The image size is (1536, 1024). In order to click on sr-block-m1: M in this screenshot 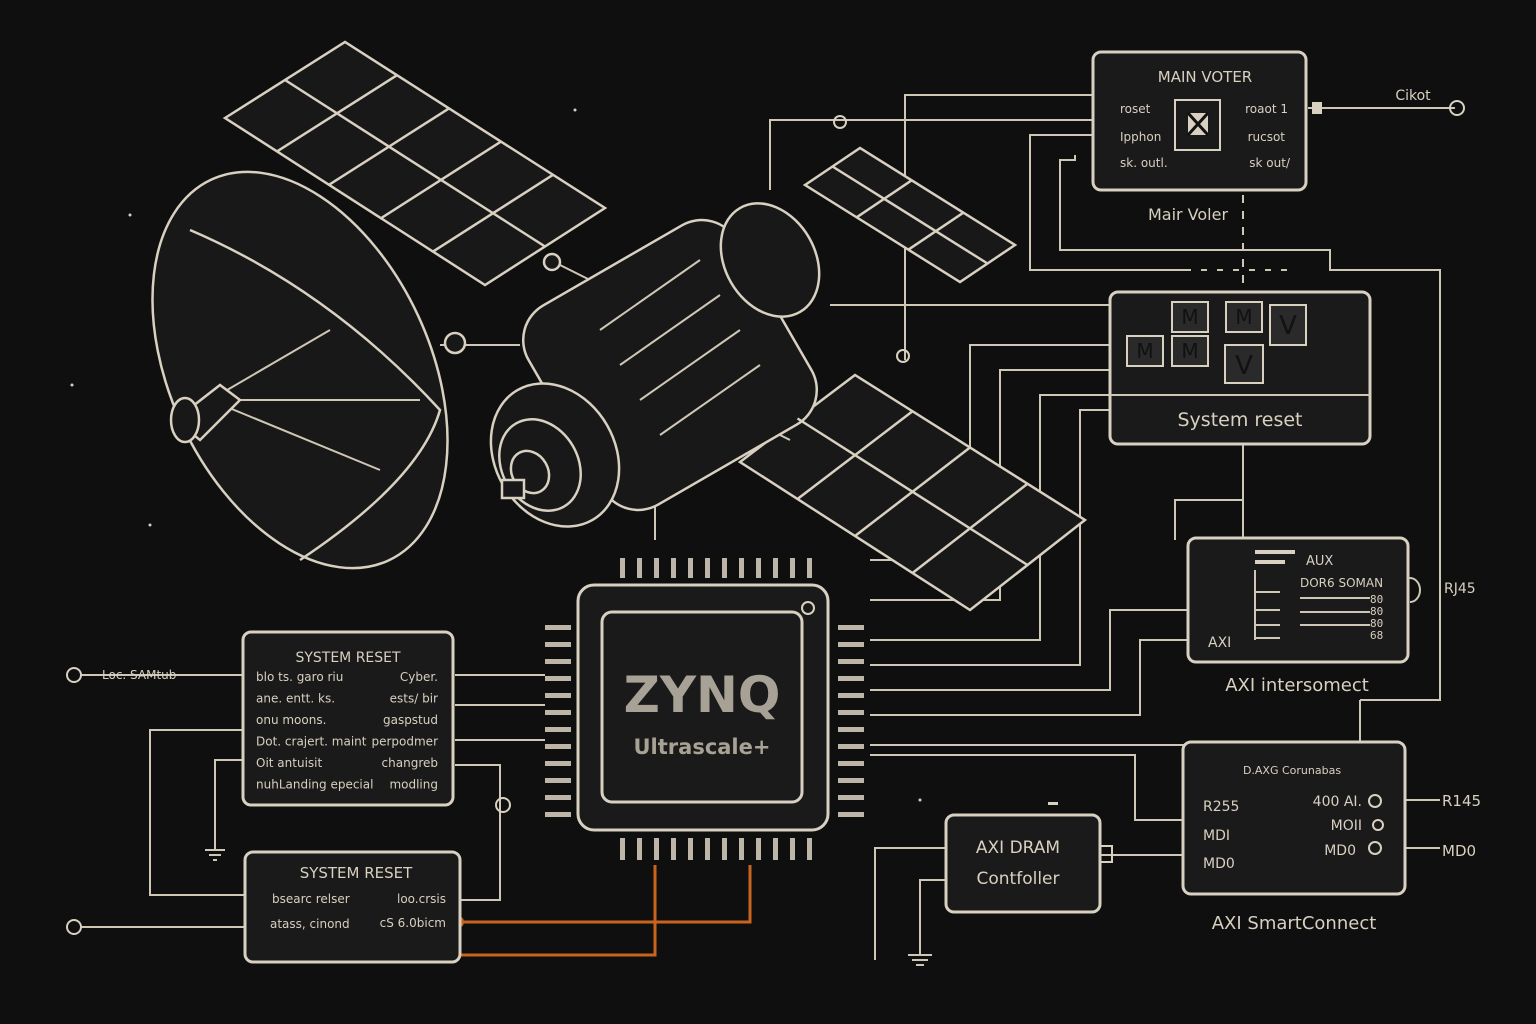, I will do `click(1189, 317)`.